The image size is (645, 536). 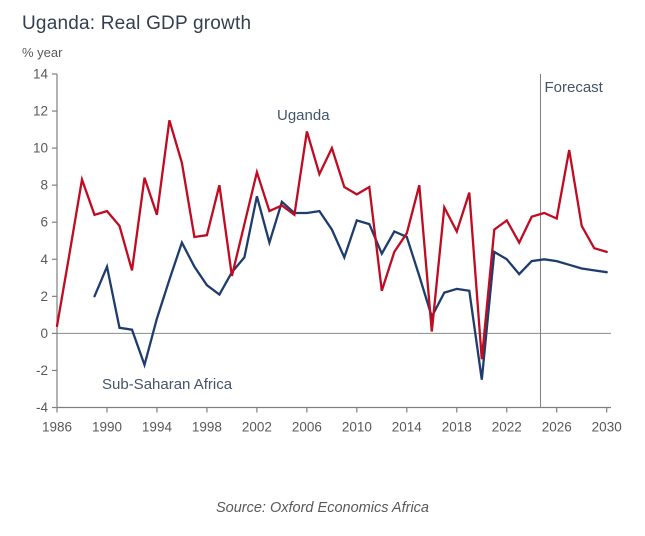 I want to click on x-tick-label: 2026, so click(x=557, y=427).